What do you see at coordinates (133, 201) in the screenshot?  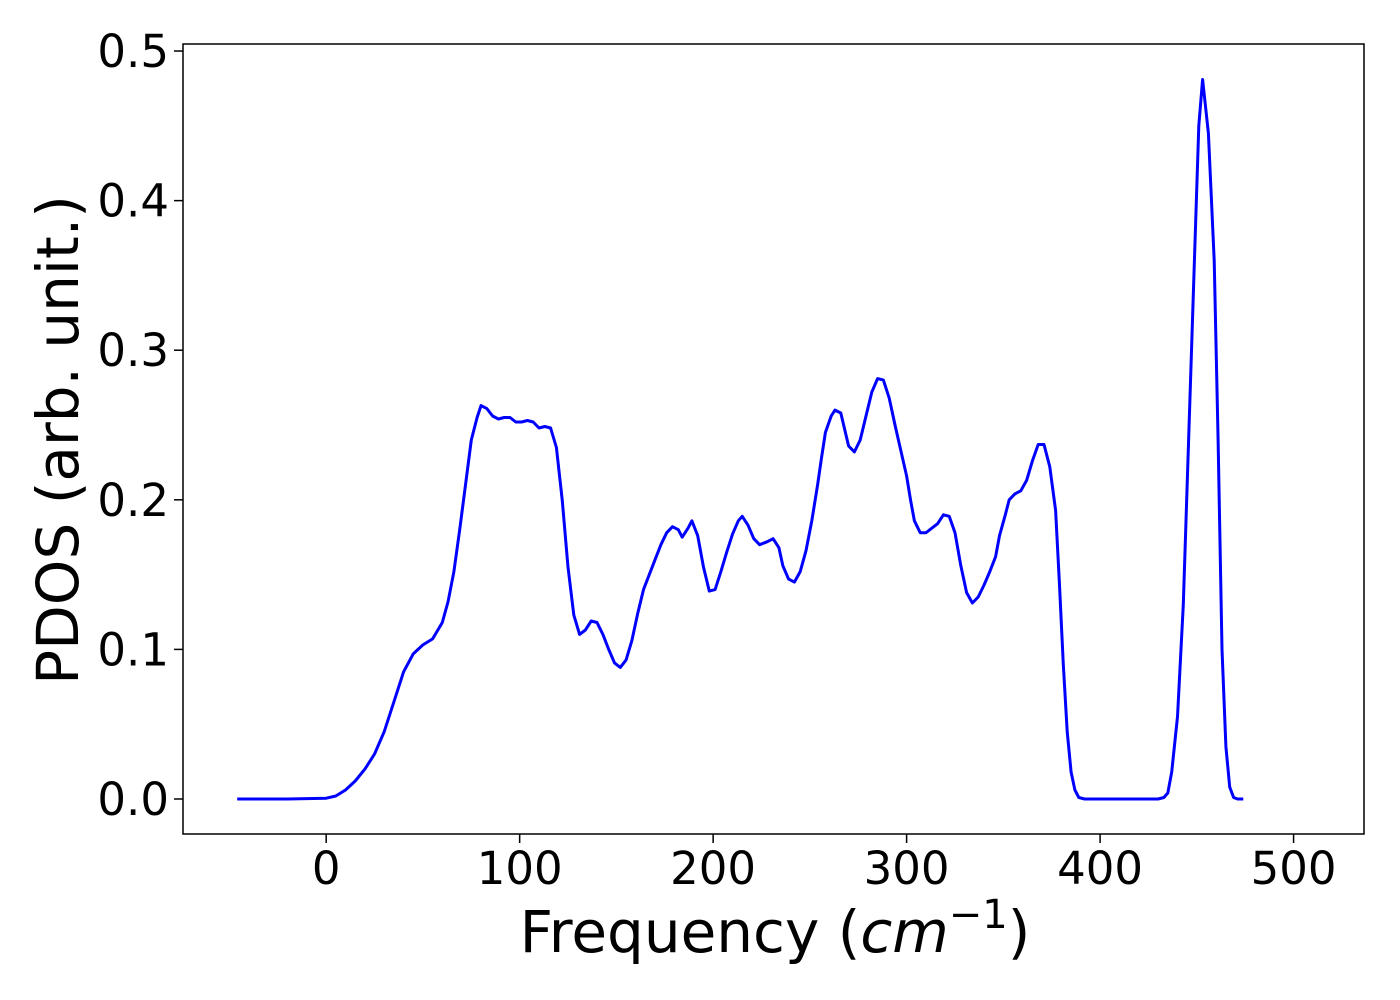 I see `y-tick-label: 0.4` at bounding box center [133, 201].